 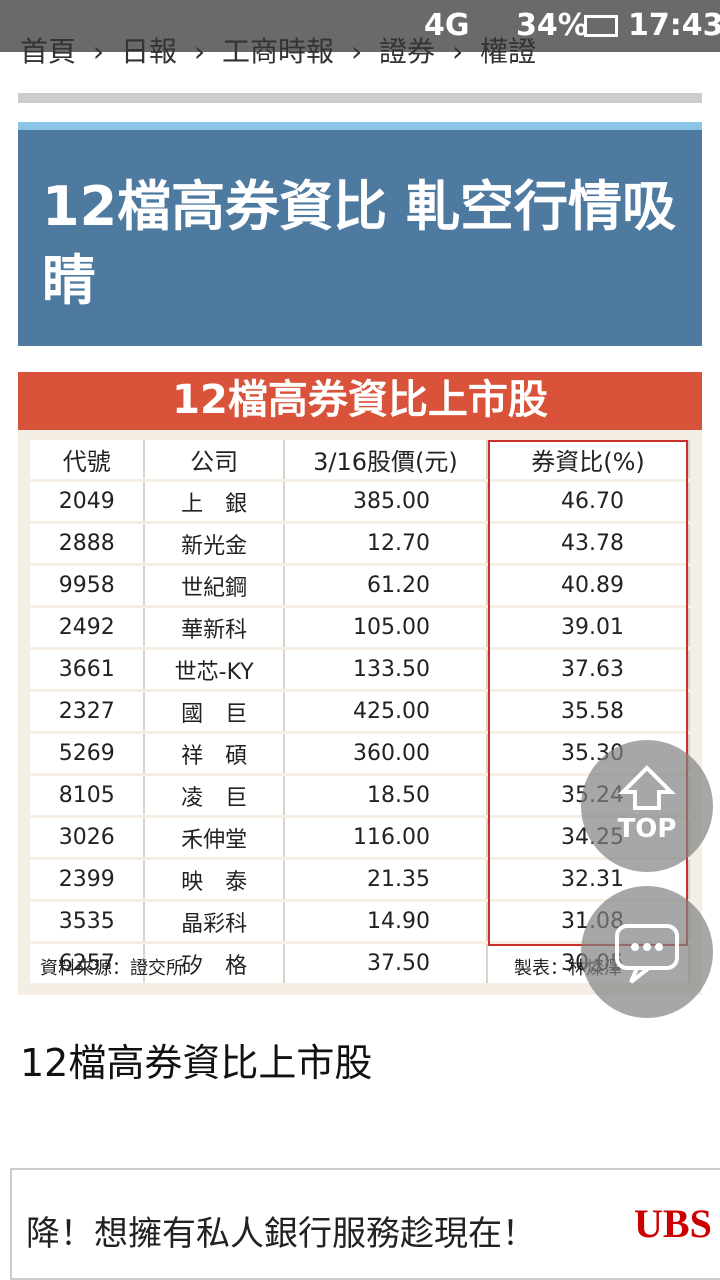 I want to click on table-cell: 3535, so click(x=88, y=922).